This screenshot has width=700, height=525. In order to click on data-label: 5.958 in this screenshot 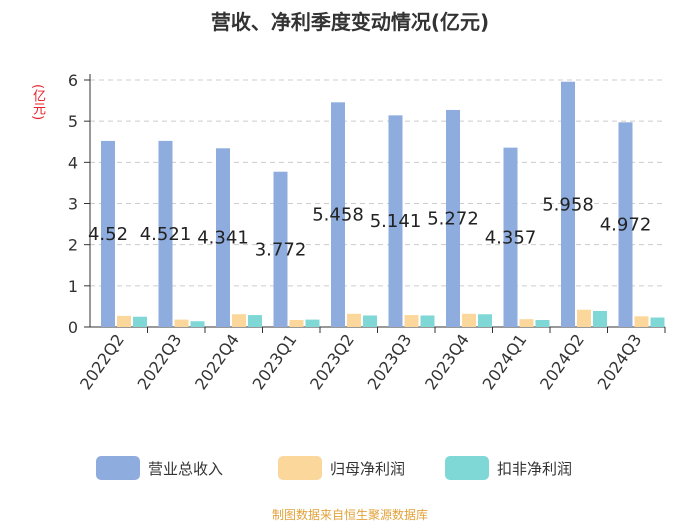, I will do `click(568, 204)`.